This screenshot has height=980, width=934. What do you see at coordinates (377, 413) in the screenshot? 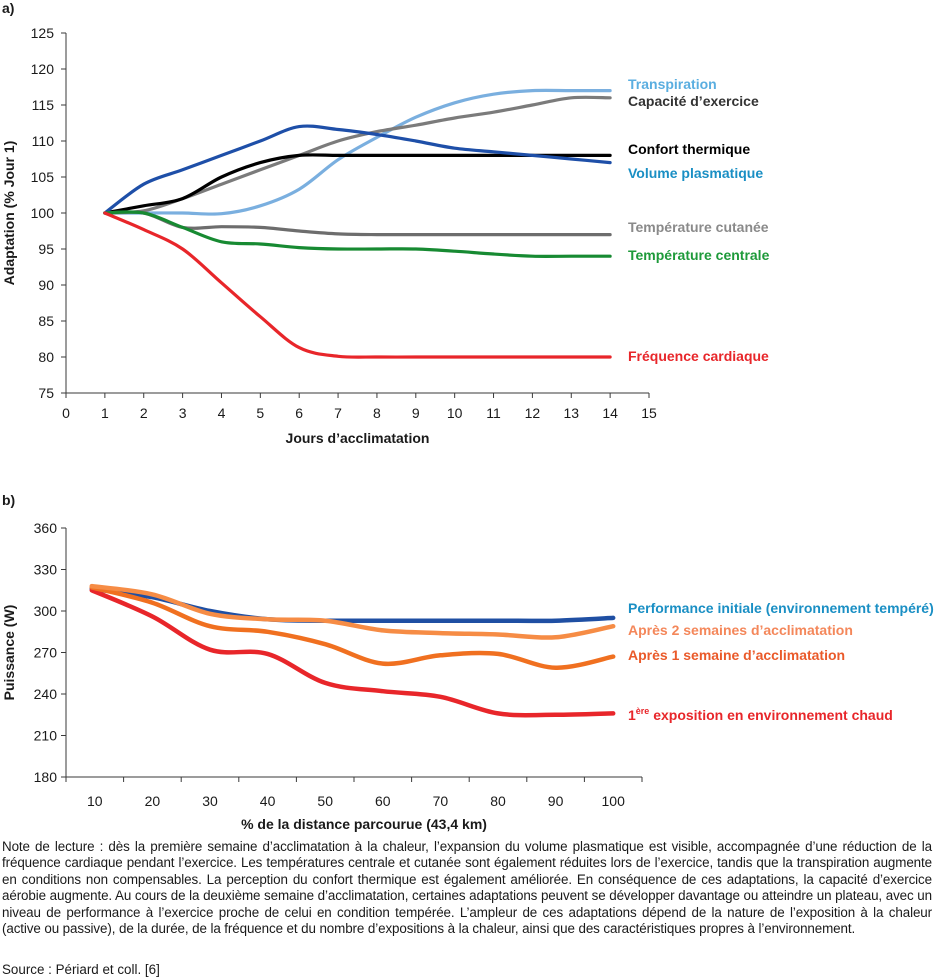
I see `x-tick-label: 8` at bounding box center [377, 413].